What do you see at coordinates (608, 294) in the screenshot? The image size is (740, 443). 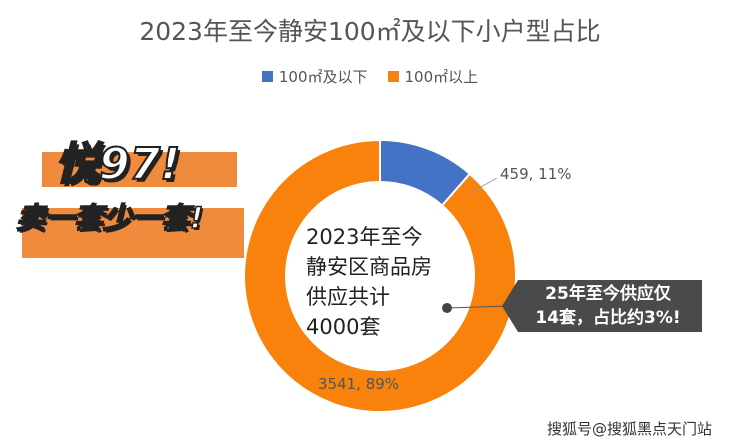 I see `callout-line-1: 25年至今供应仅` at bounding box center [608, 294].